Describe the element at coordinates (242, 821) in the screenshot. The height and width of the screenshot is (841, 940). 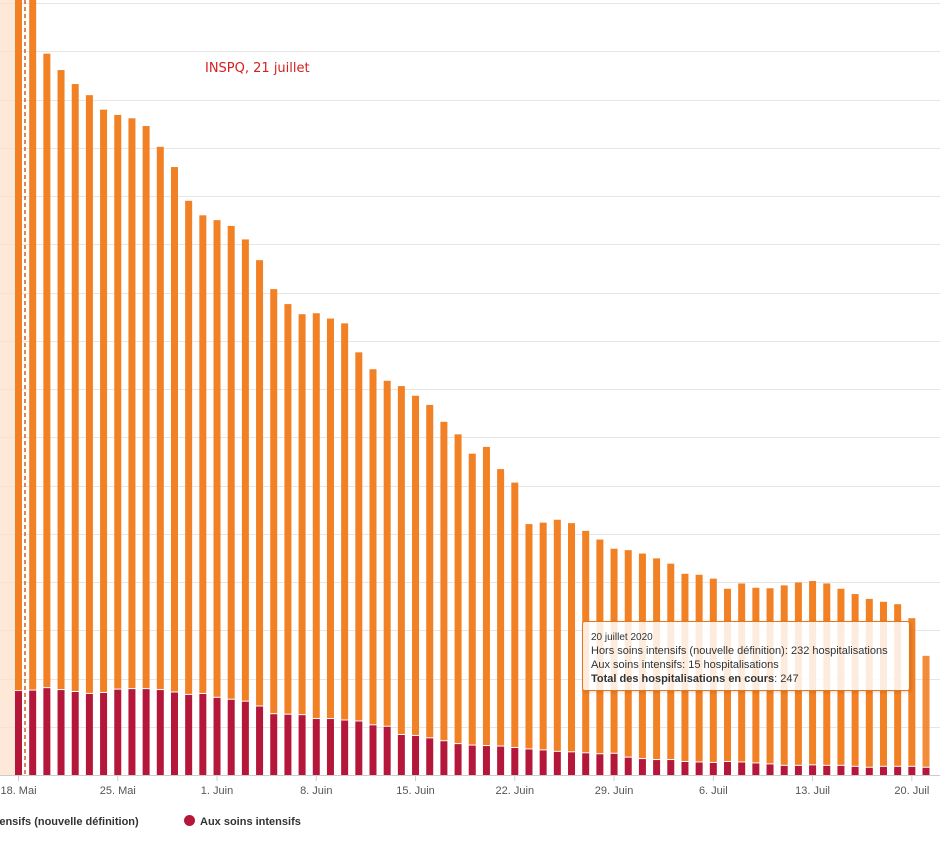
I see `legend-item-soins-intensifs: Aux soins intensifs` at that location.